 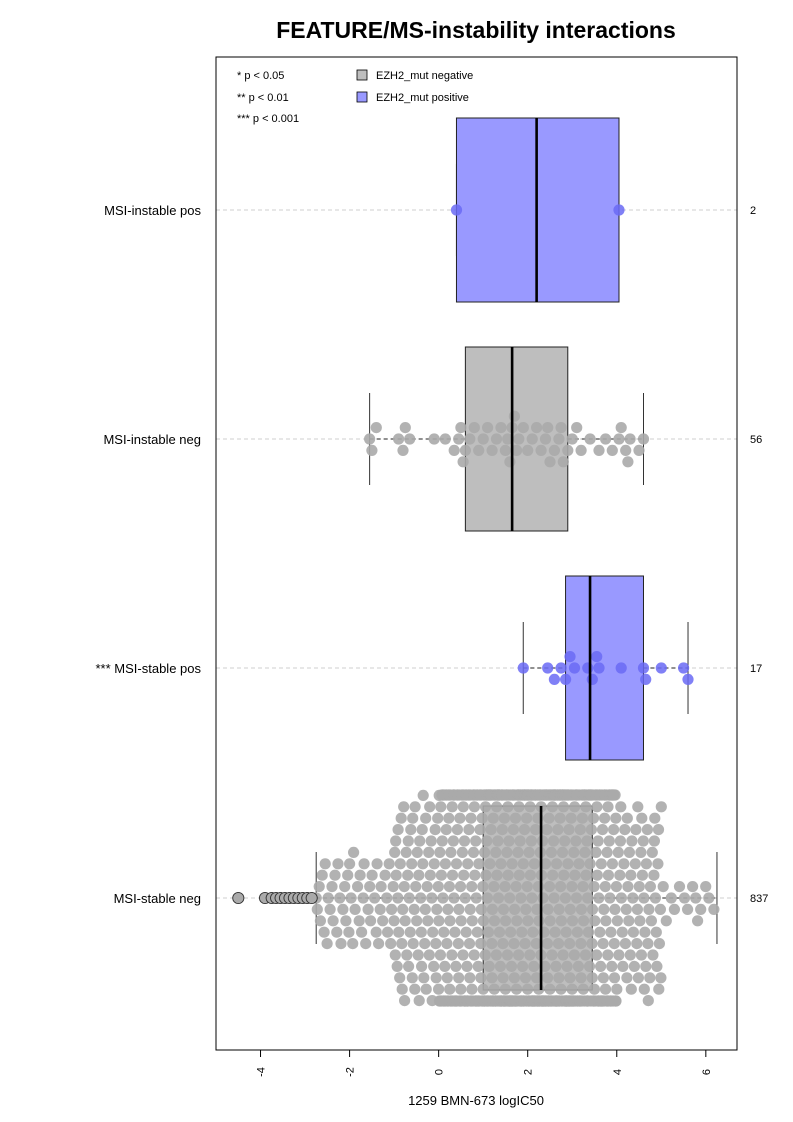 I want to click on group-label: MSI-instable neg, so click(x=152, y=439).